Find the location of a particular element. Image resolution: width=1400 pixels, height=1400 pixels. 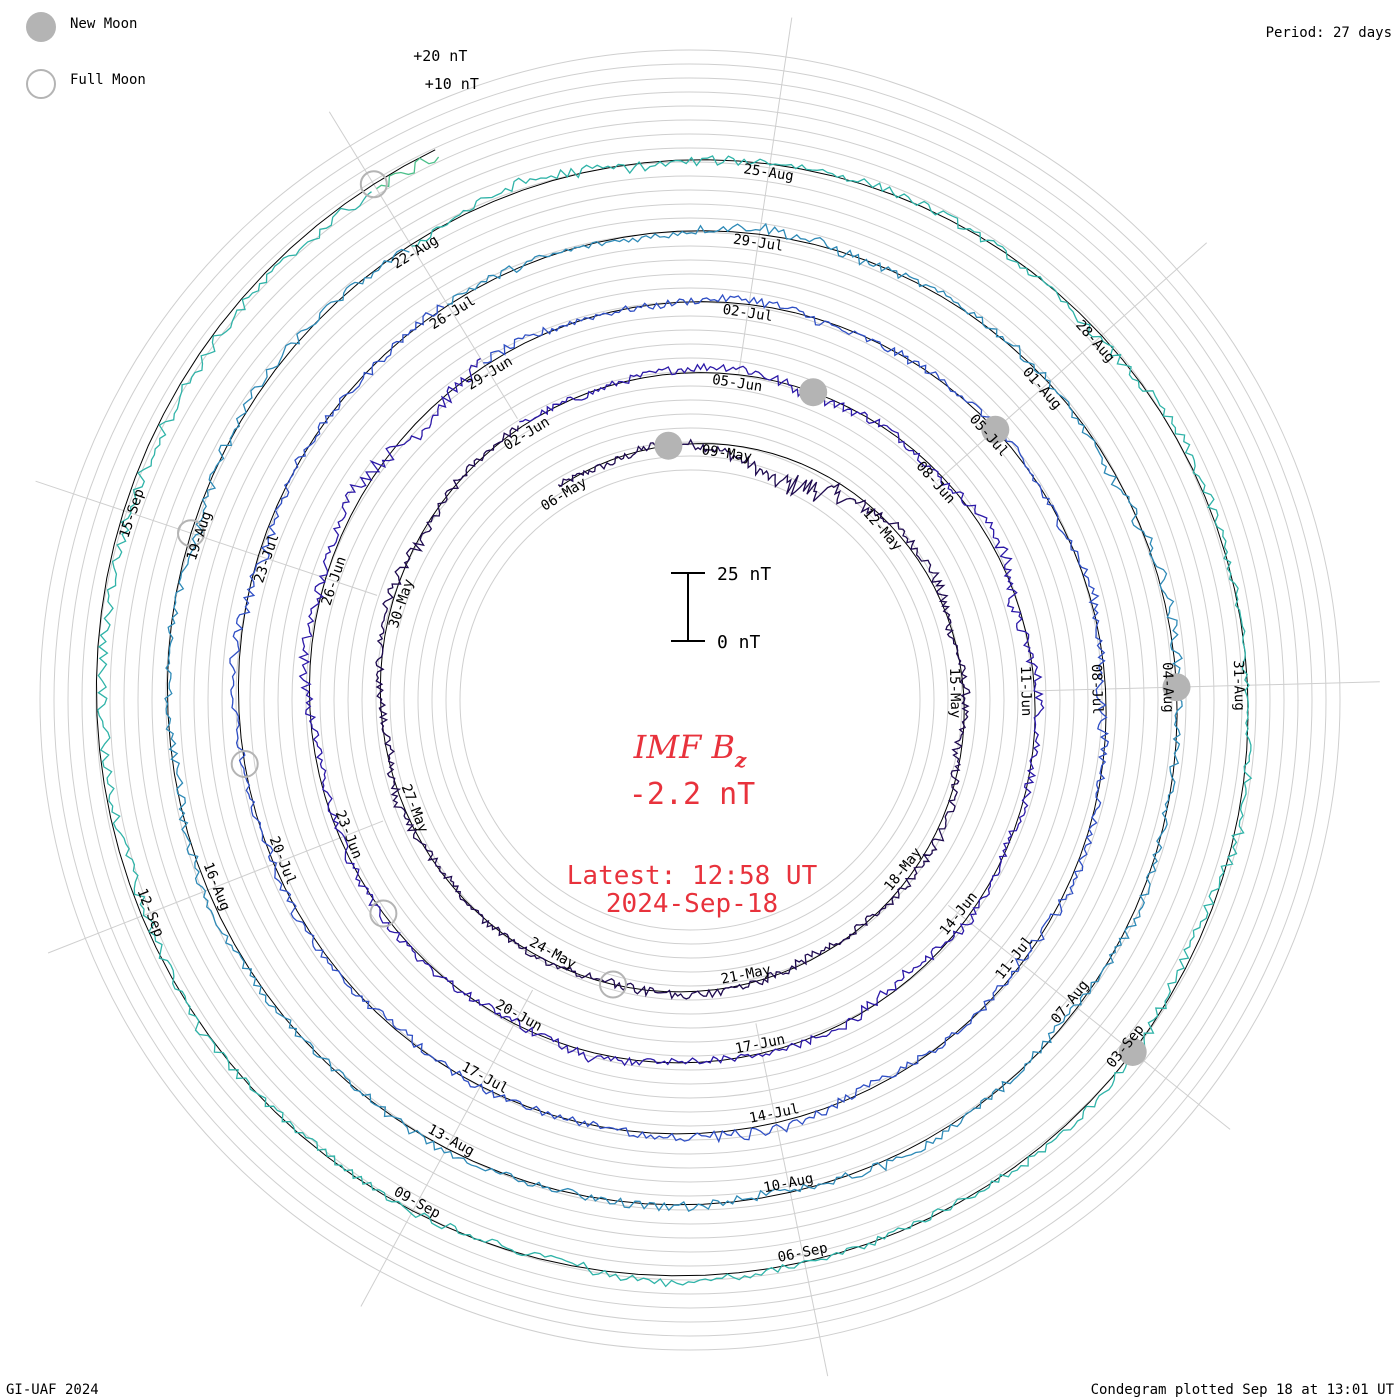

date-label-22-aug: 22-Aug is located at coordinates (415, 252).